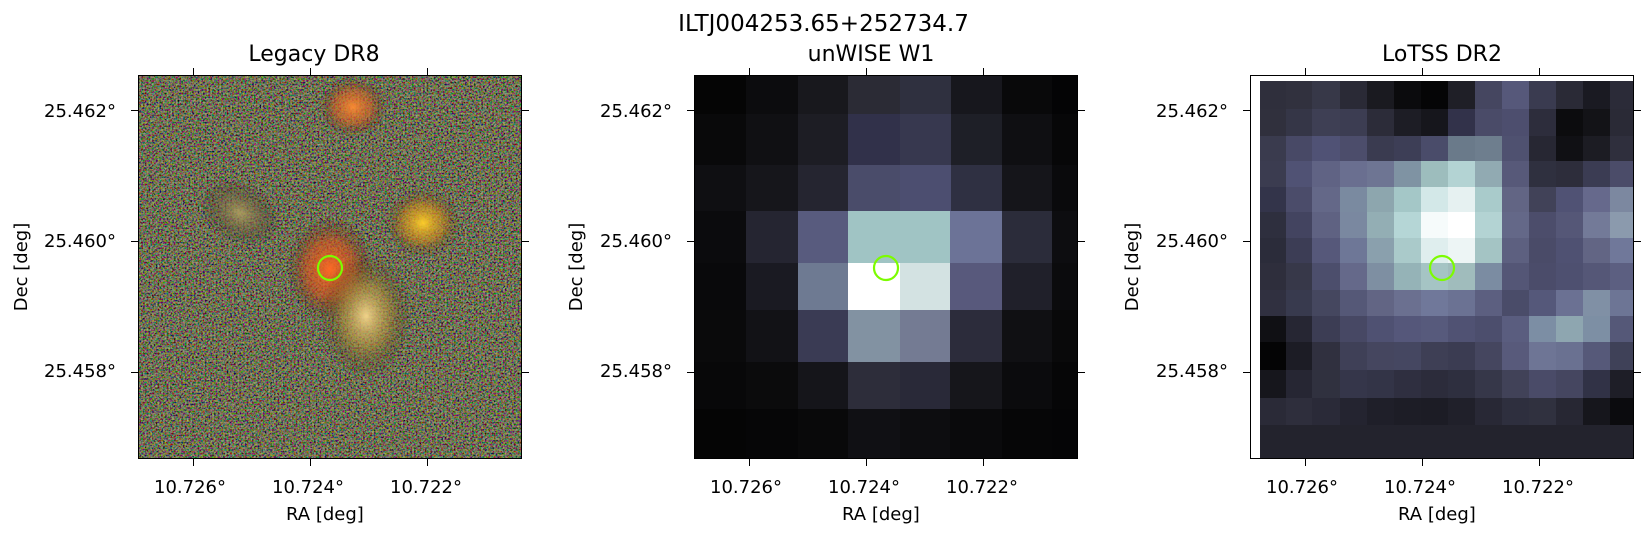  Describe the element at coordinates (1539, 71) in the screenshot. I see `top-tick-3-lotss` at that location.